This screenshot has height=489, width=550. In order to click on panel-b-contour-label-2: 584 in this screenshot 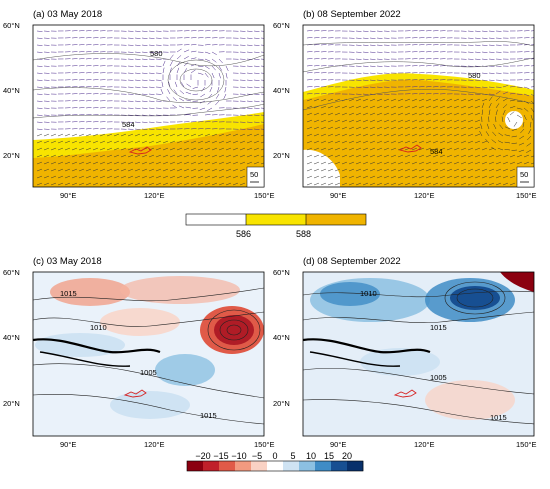, I will do `click(436, 151)`.